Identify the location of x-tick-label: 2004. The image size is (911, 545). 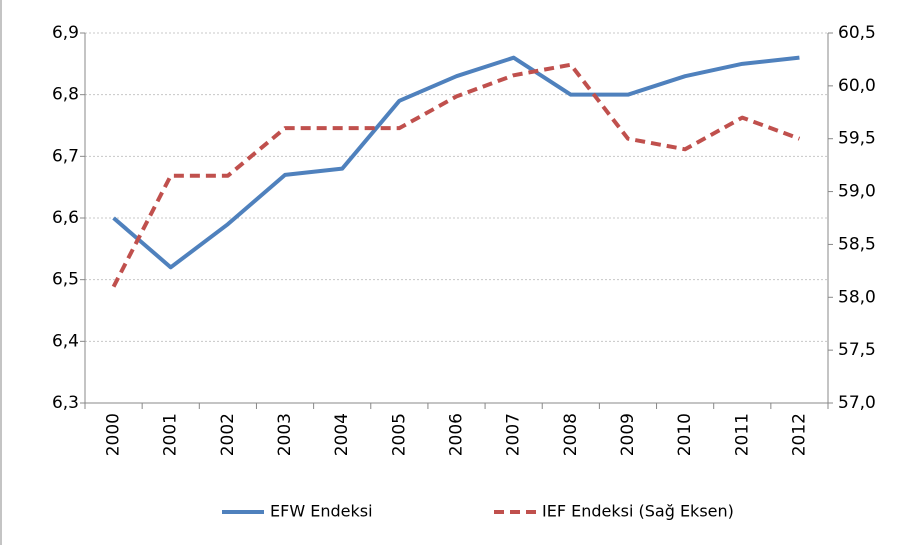
(342, 434).